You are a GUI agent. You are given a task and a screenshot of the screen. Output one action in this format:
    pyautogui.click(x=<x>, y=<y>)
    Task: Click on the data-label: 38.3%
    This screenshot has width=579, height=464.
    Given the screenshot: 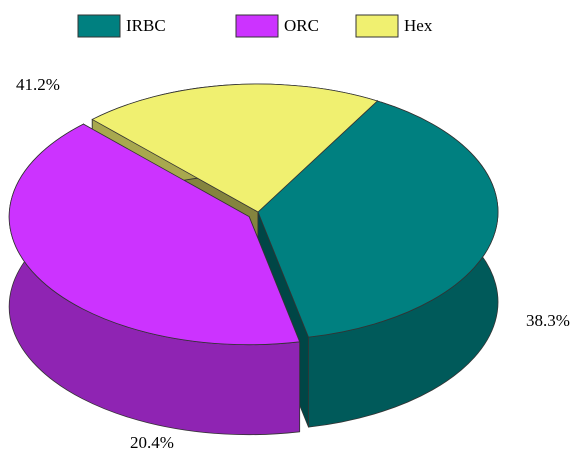 What is the action you would take?
    pyautogui.click(x=548, y=320)
    